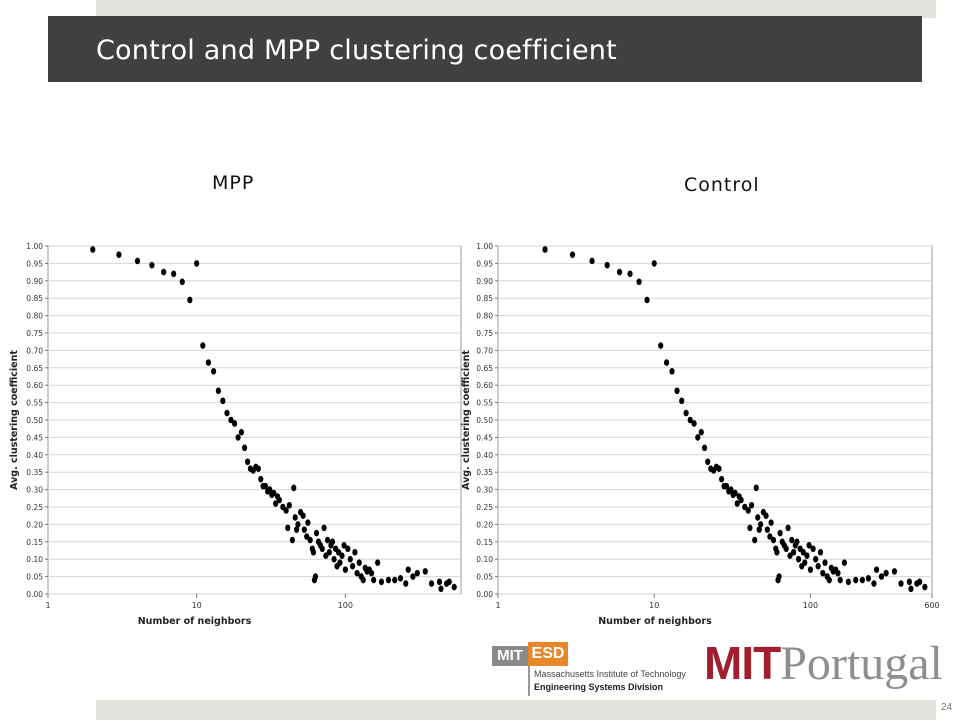 Image resolution: width=960 pixels, height=720 pixels. I want to click on mit-portugal-logo: MITPortugal, so click(823, 664).